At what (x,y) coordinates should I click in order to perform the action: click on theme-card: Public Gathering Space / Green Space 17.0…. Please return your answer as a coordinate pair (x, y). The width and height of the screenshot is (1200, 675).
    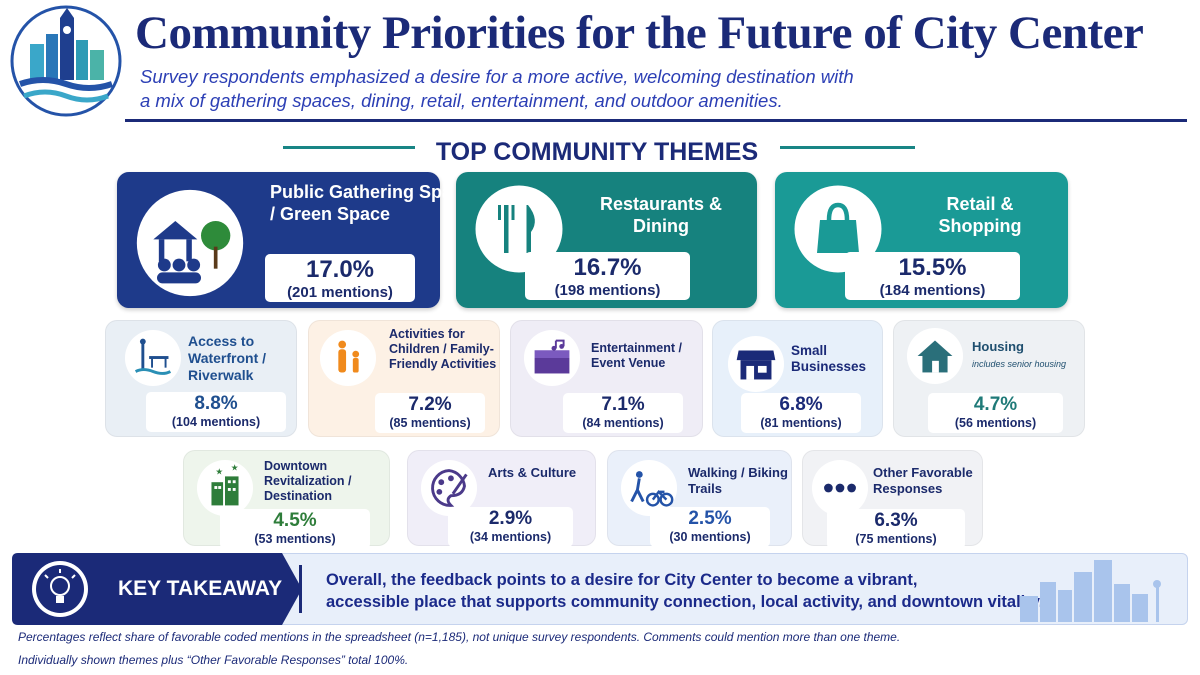
    Looking at the image, I should click on (294, 240).